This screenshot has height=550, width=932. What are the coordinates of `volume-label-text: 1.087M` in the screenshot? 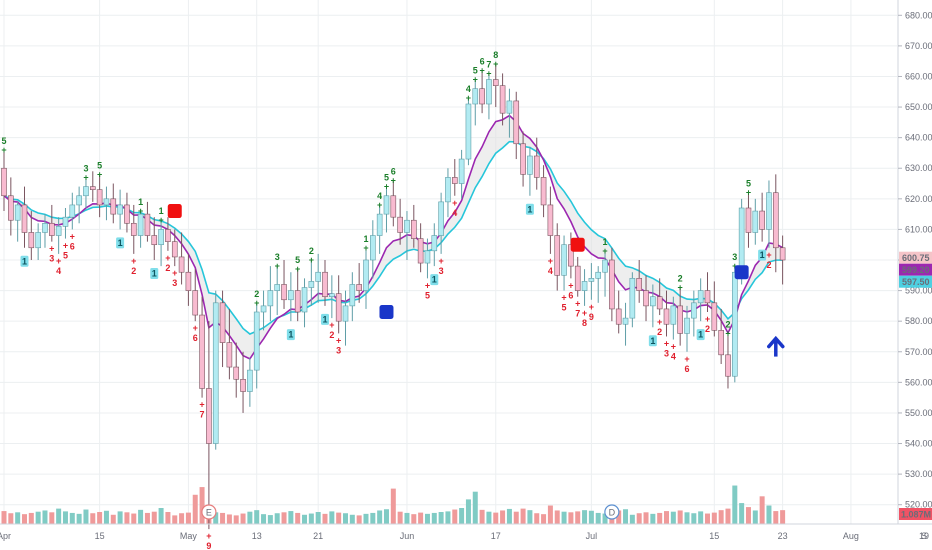 It's located at (916, 515).